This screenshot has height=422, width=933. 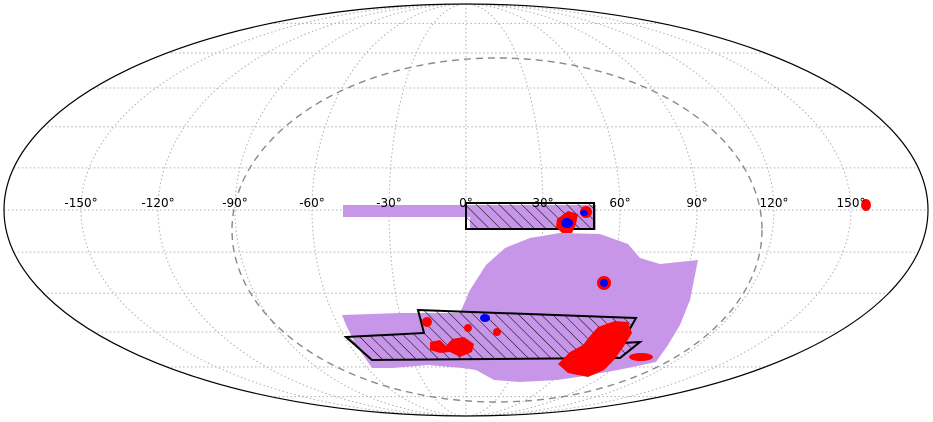 What do you see at coordinates (604, 283) in the screenshot?
I see `core-central` at bounding box center [604, 283].